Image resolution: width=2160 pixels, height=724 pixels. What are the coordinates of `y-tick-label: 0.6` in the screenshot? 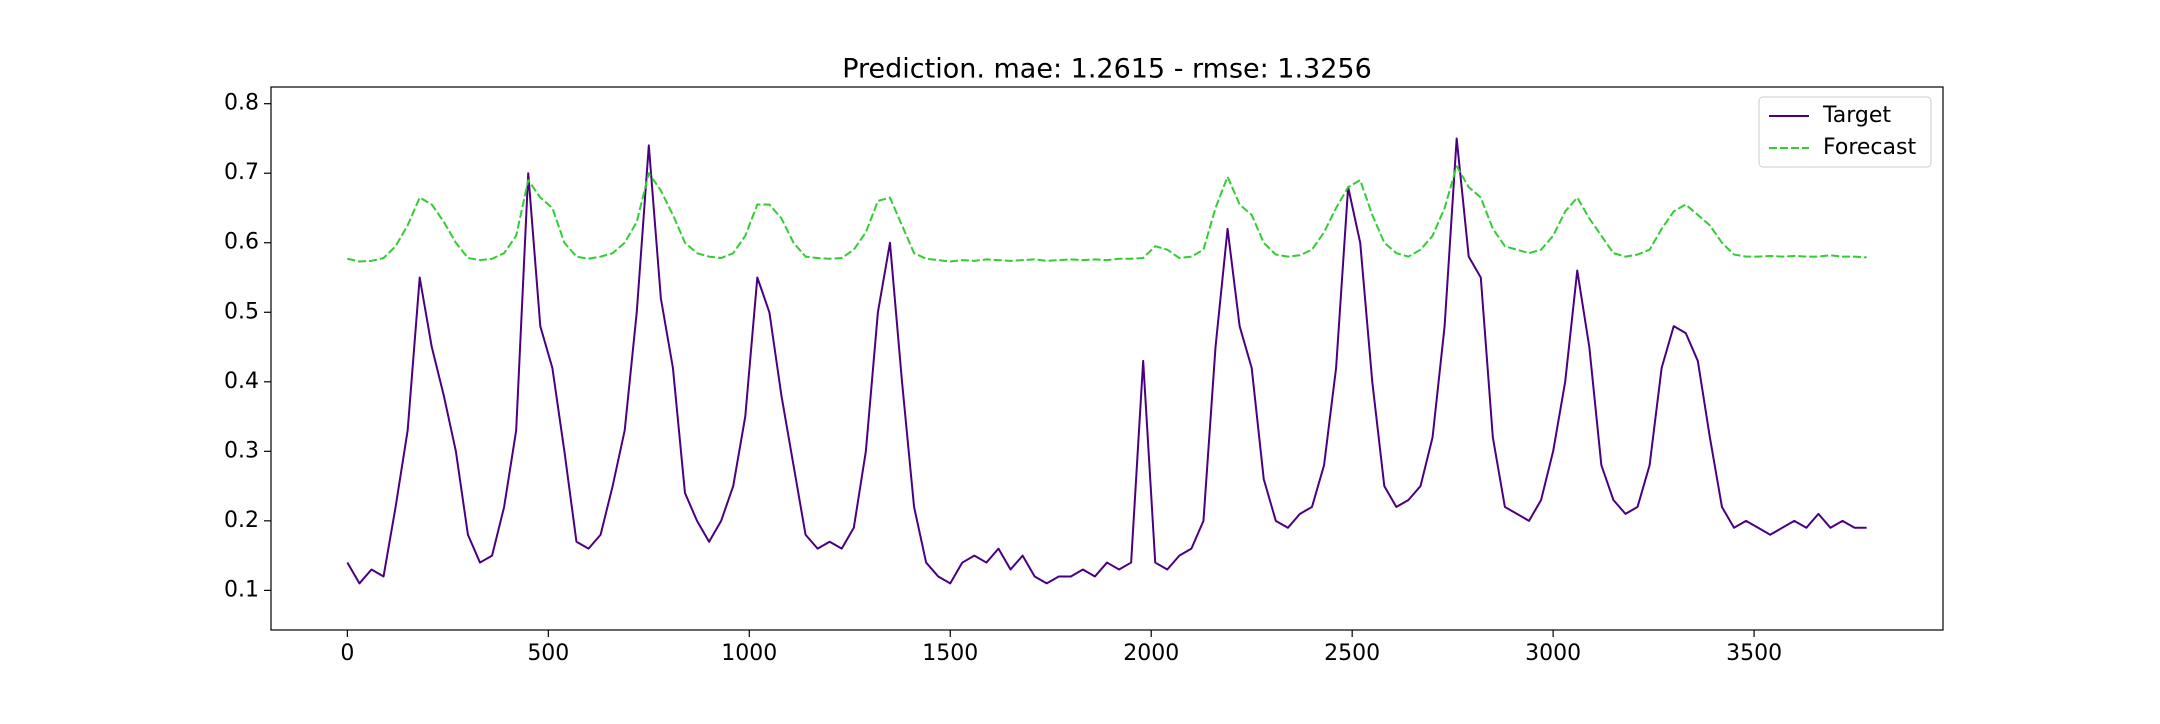 It's located at (241, 242).